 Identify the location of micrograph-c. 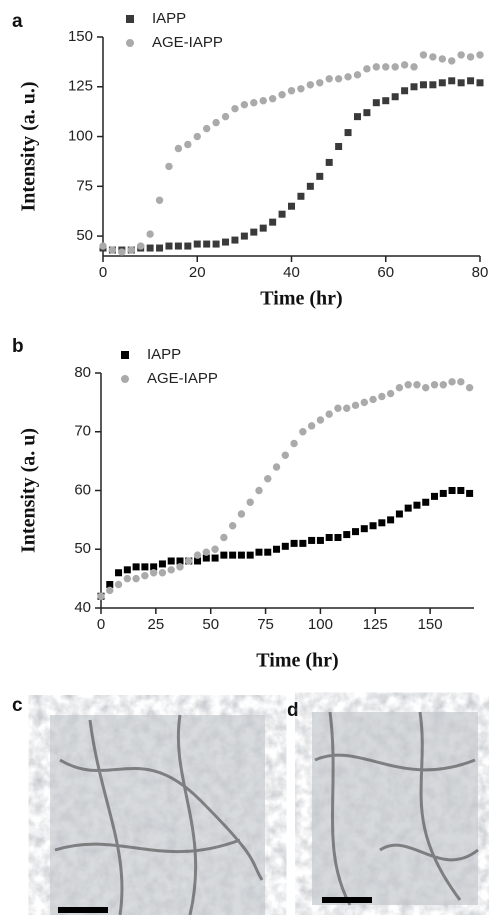
(157, 815).